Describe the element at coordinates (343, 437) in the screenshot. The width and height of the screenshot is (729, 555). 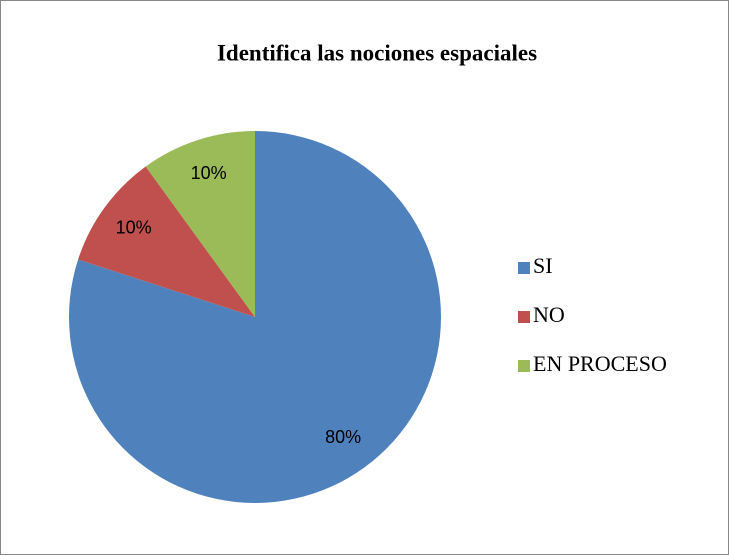
I see `data-label: 80%` at that location.